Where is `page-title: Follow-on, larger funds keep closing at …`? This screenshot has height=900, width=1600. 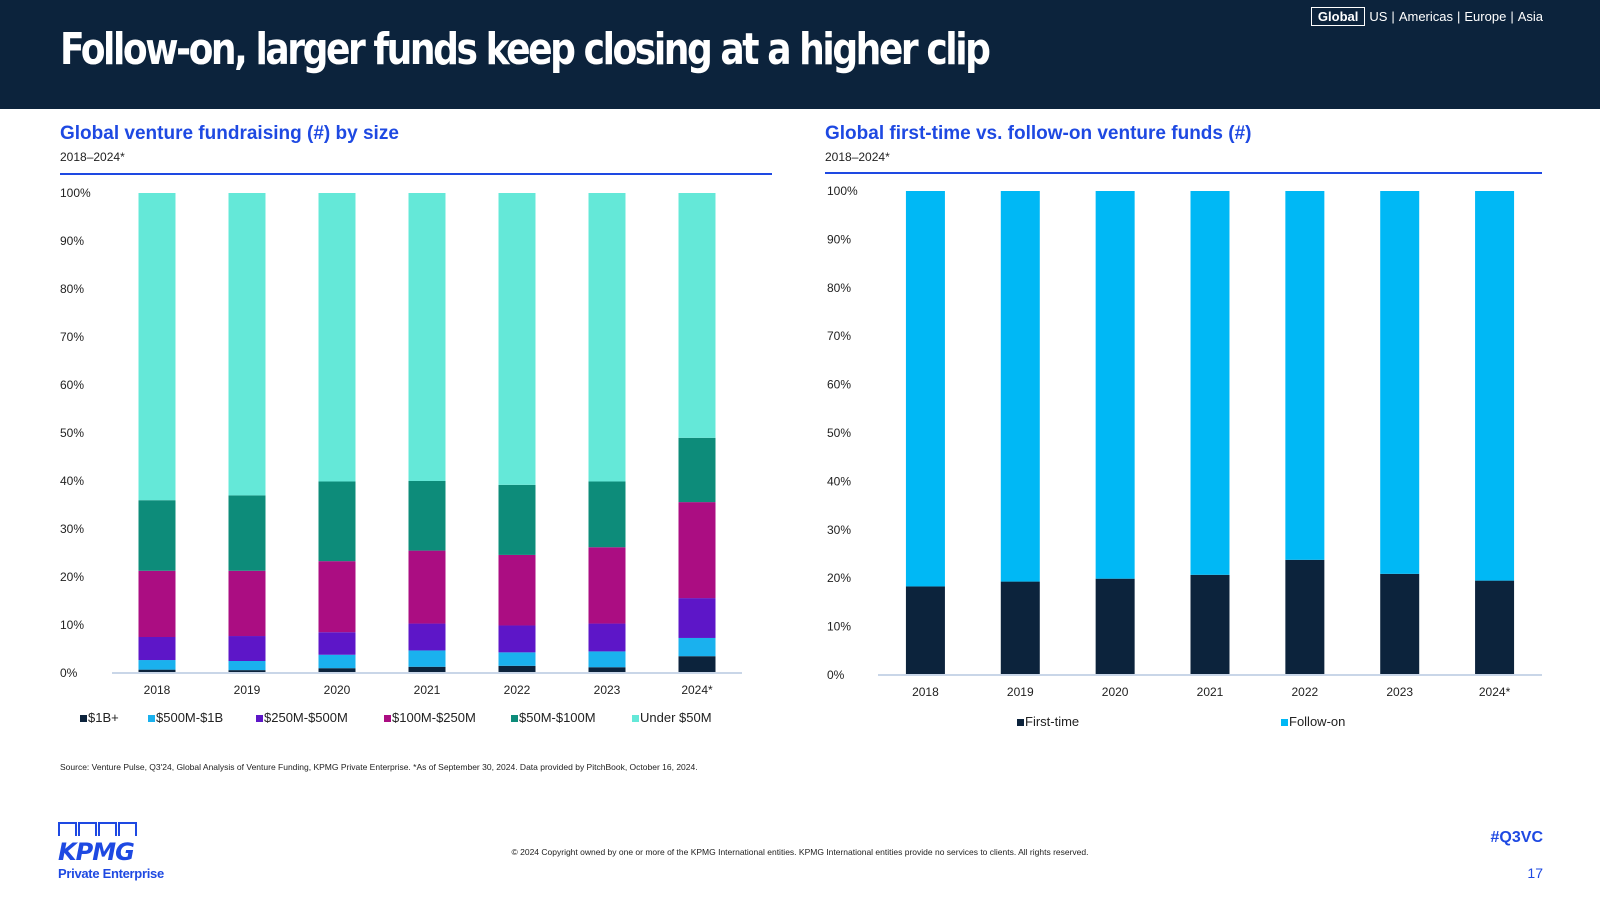
page-title: Follow-on, larger funds keep closing at … is located at coordinates (525, 49).